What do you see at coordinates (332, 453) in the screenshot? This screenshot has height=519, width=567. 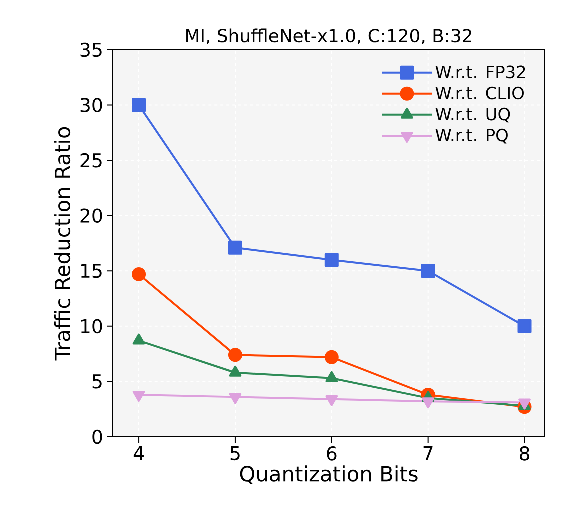 I see `x-tick-label: 6` at bounding box center [332, 453].